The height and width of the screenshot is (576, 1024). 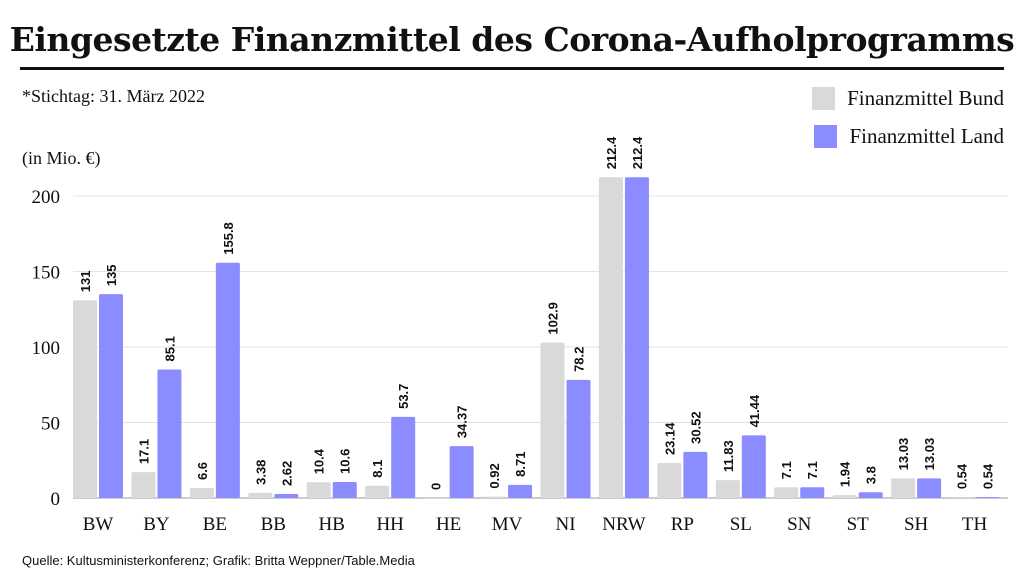 What do you see at coordinates (113, 96) in the screenshot?
I see `chart-subtitle: *Stichtag: 31. März 2022` at bounding box center [113, 96].